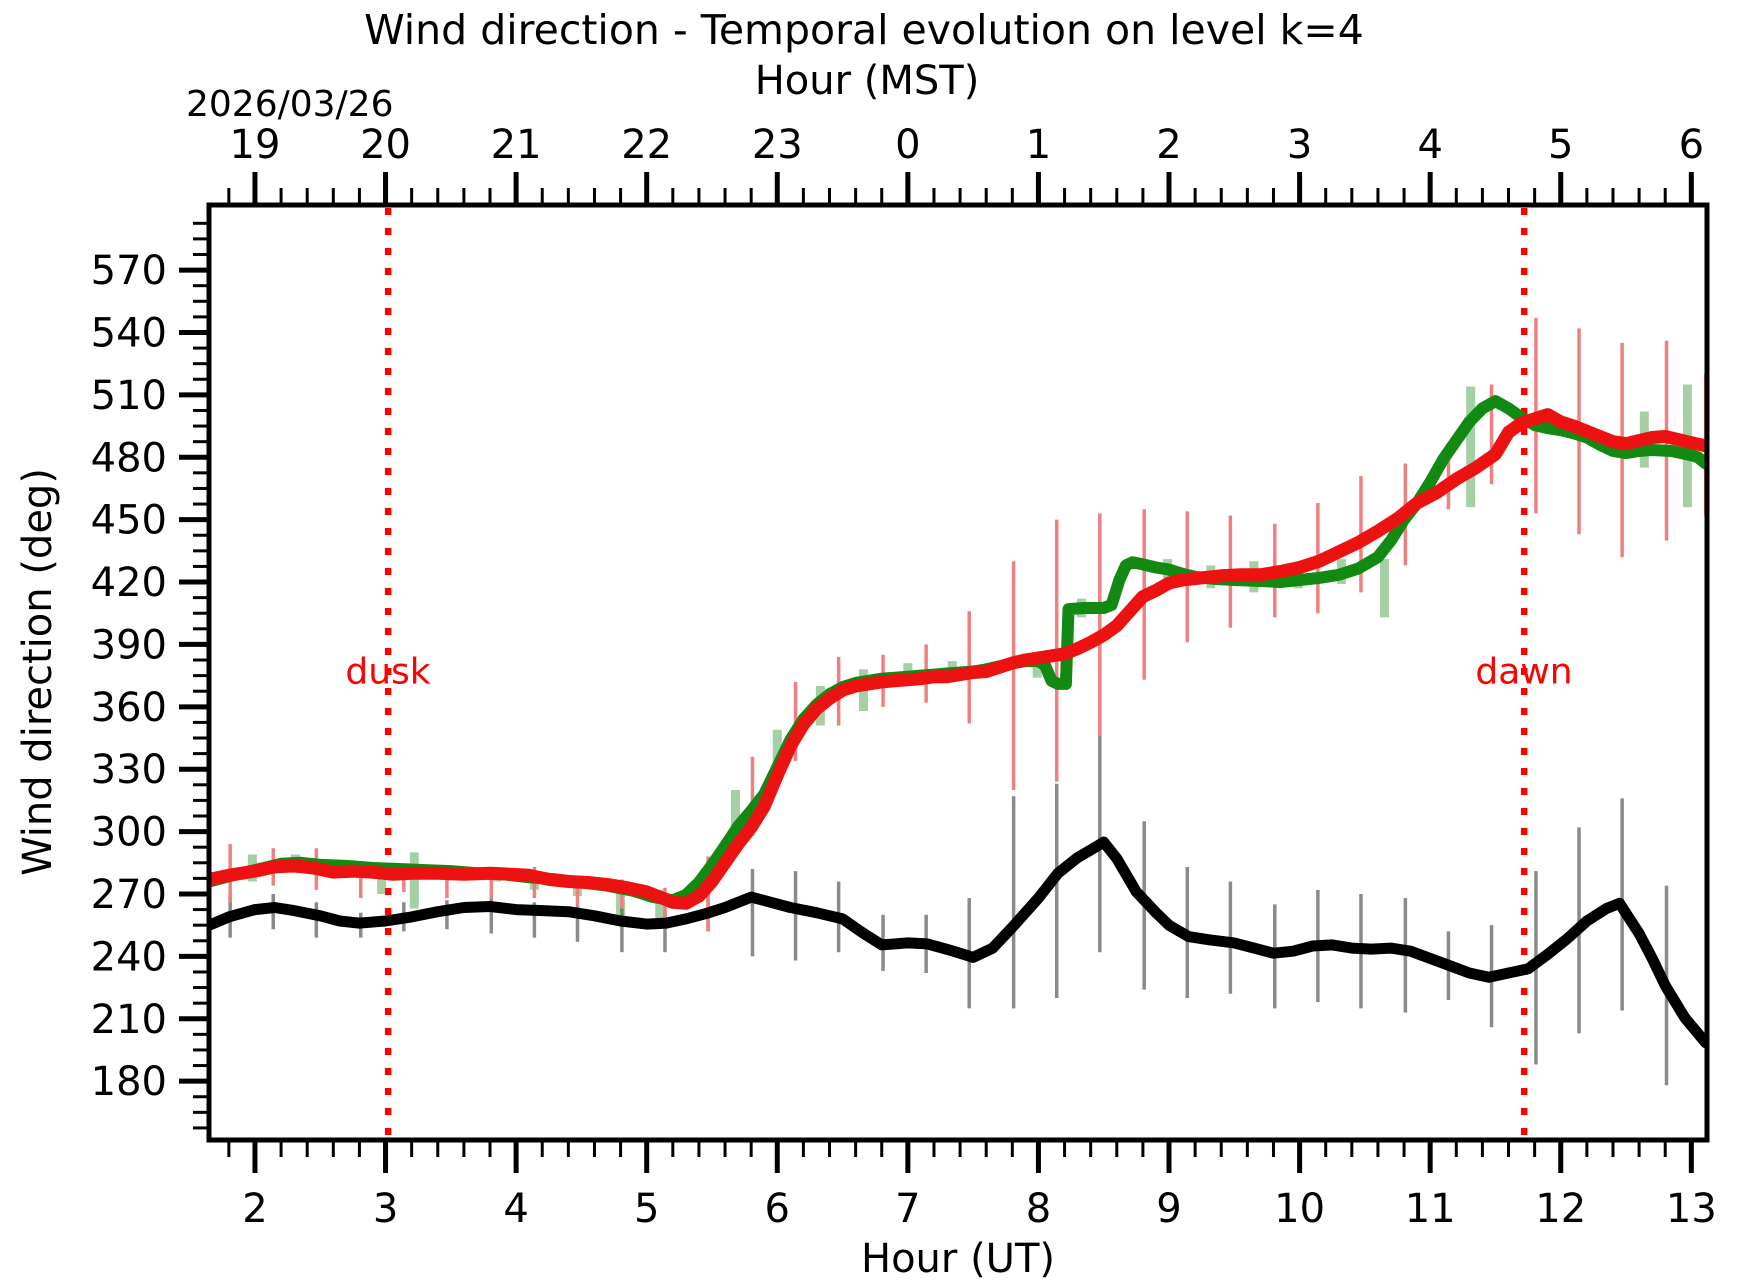 The height and width of the screenshot is (1282, 1742). I want to click on svg-text: 390, so click(129, 645).